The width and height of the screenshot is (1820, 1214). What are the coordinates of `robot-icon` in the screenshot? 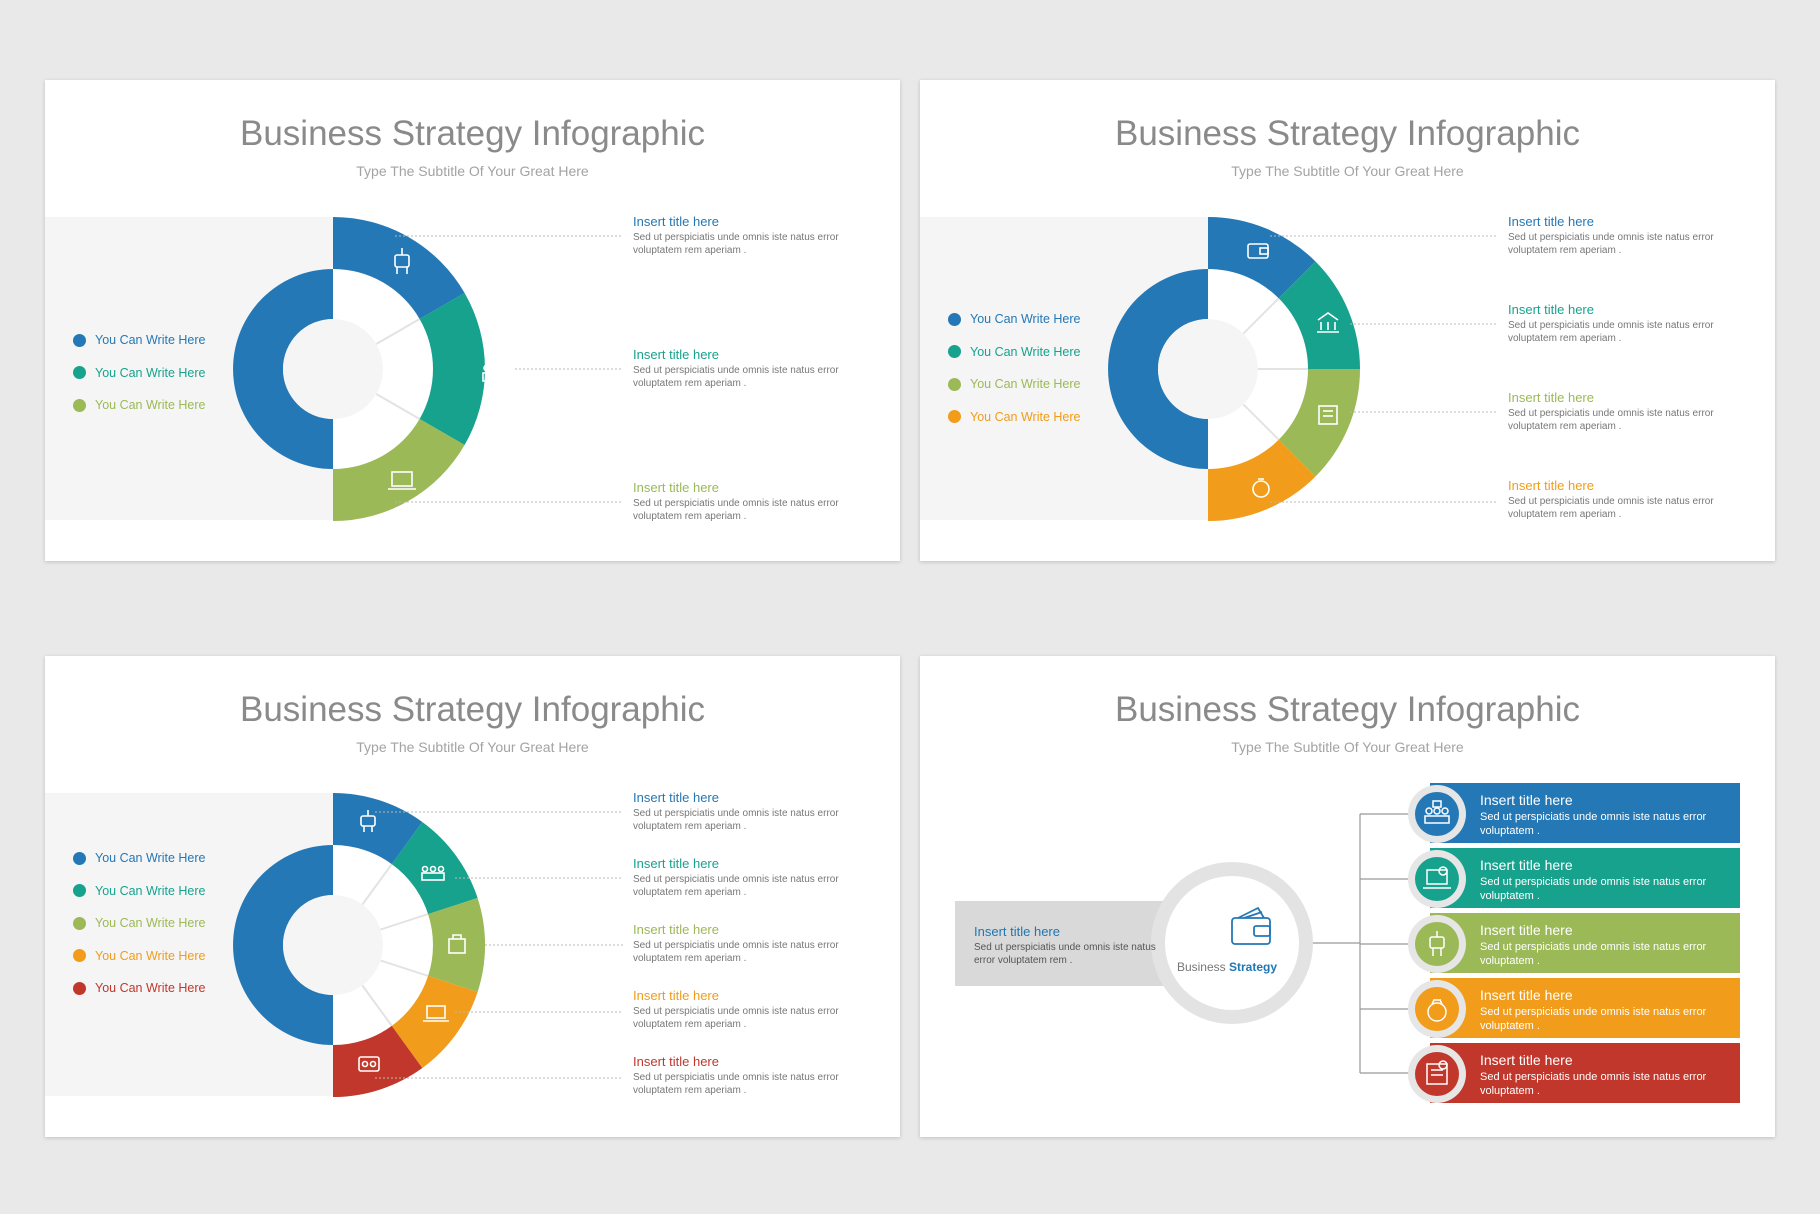 It's located at (368, 821).